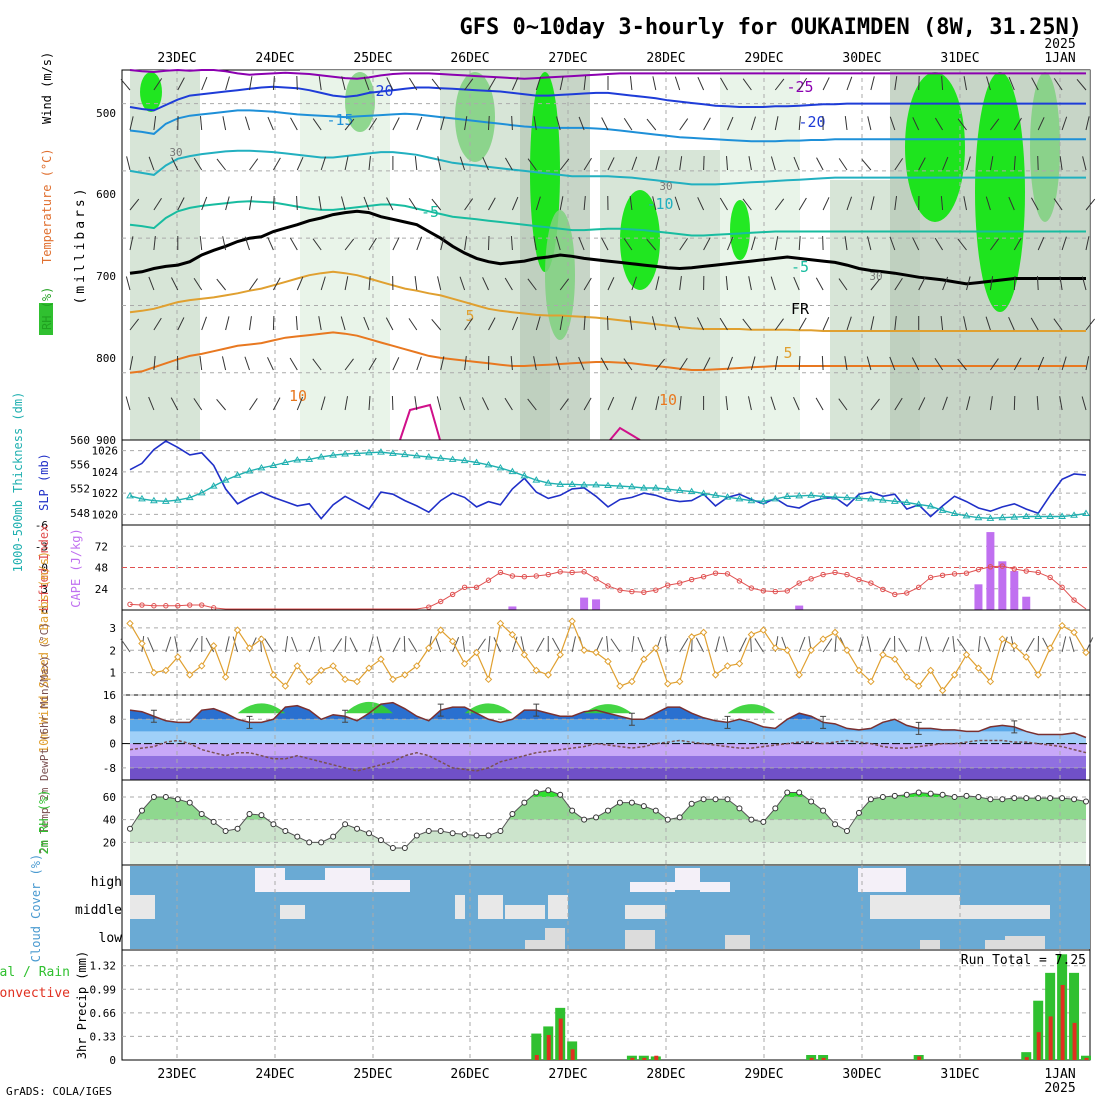 The width and height of the screenshot is (1100, 1100). I want to click on cloud-ylabel: Cloud Cover (%), so click(36, 908).